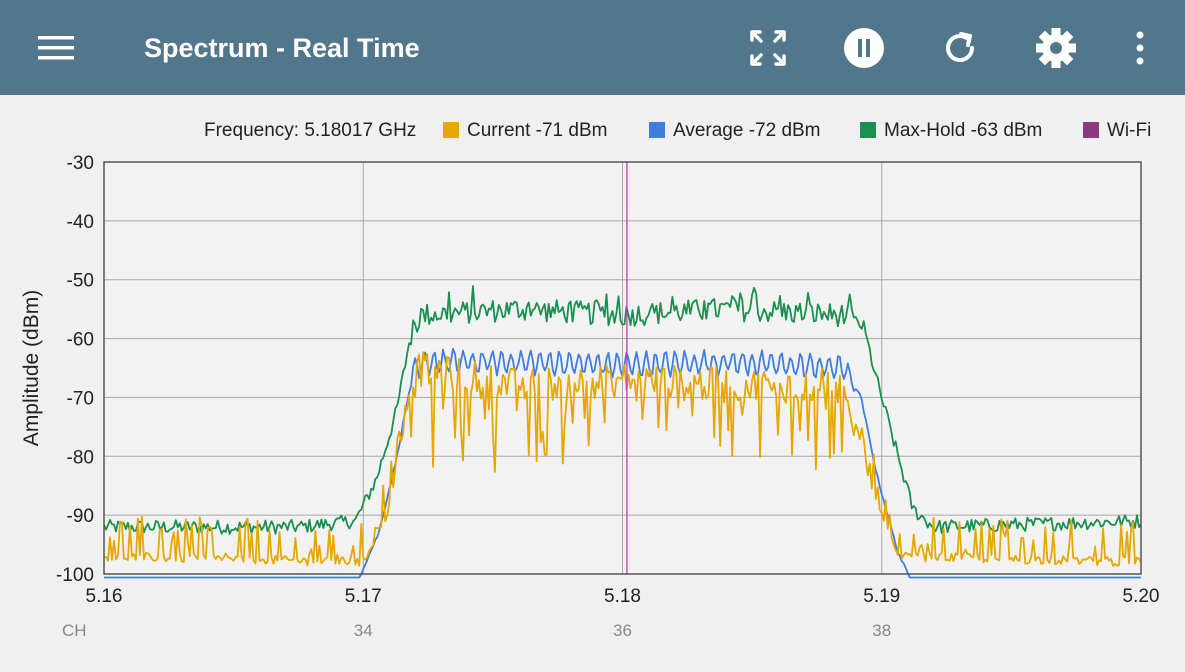 This screenshot has height=672, width=1185. Describe the element at coordinates (80, 222) in the screenshot. I see `y-tick-label: -40` at that location.